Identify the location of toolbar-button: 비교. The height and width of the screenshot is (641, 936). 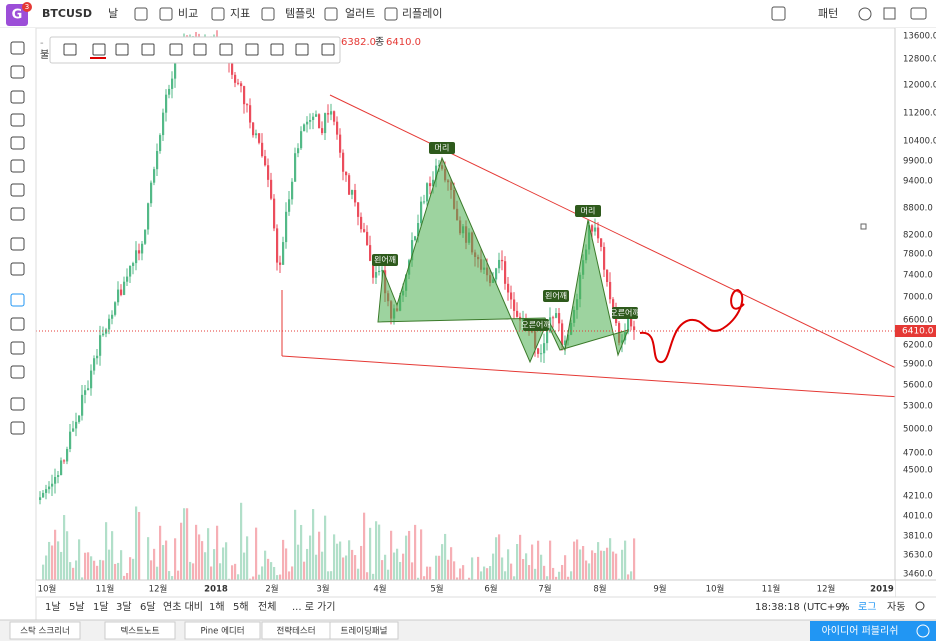
(188, 13).